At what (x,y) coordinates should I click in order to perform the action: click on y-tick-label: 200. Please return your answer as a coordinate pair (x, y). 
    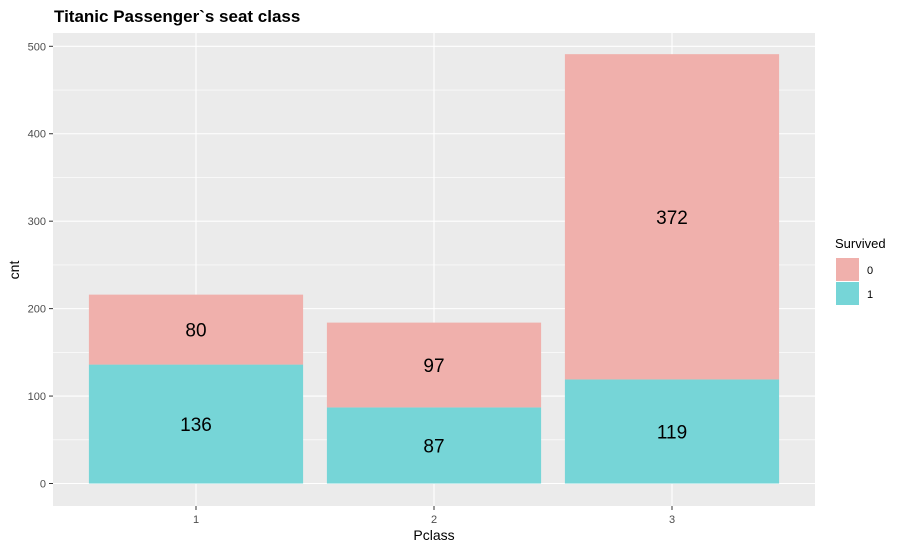
    Looking at the image, I should click on (37, 310).